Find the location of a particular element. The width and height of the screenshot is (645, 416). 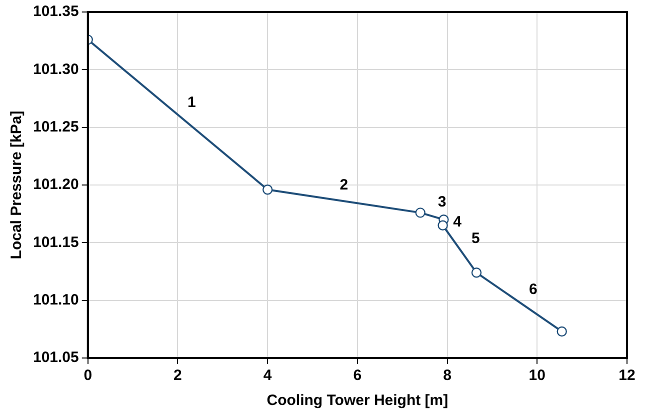

x-tick-label: 2 is located at coordinates (178, 375).